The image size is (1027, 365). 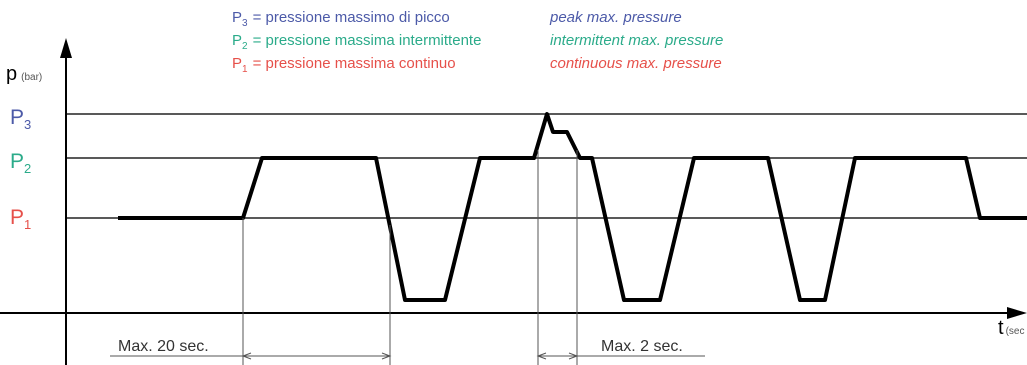 What do you see at coordinates (642, 346) in the screenshot?
I see `dimension-label-2s: Max. 2 sec.` at bounding box center [642, 346].